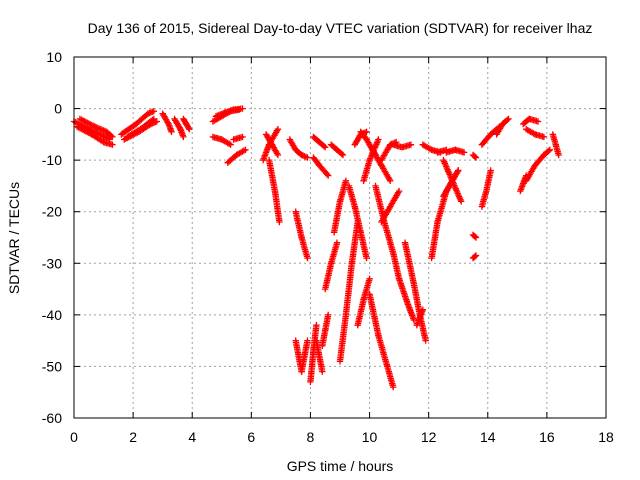 The image size is (640, 480). Describe the element at coordinates (52, 418) in the screenshot. I see `y-tick-label: -60` at that location.